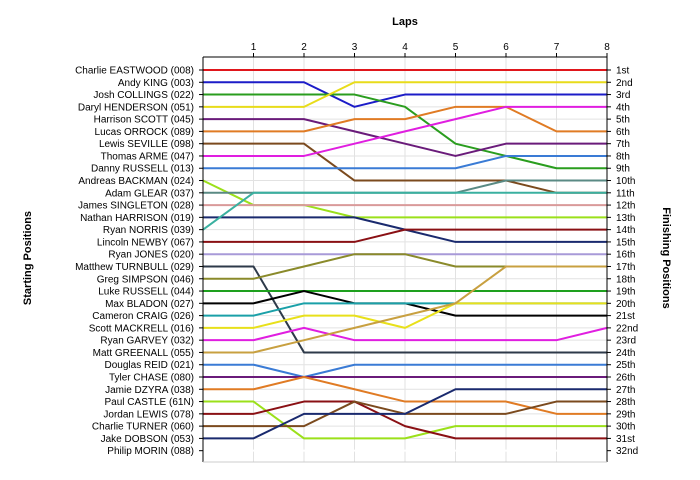 This screenshot has height=480, width=700. Describe the element at coordinates (137, 218) in the screenshot. I see `starting-position-label: Nathan HARRISON (019)` at that location.